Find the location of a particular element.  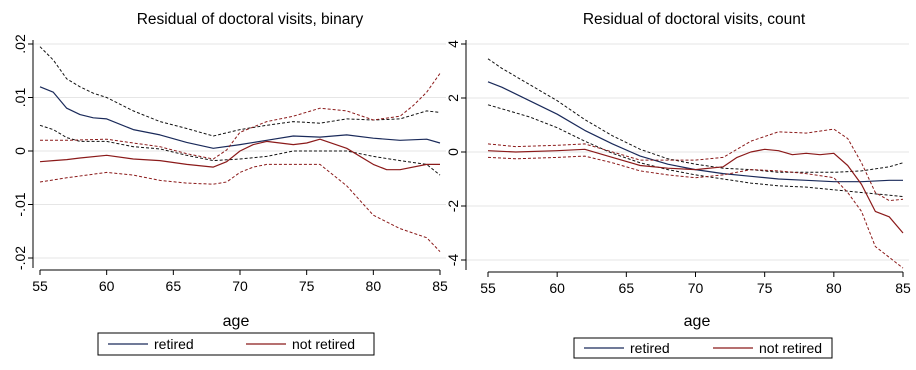

chart-title: Residual of doctoral visits, binary is located at coordinates (250, 19).